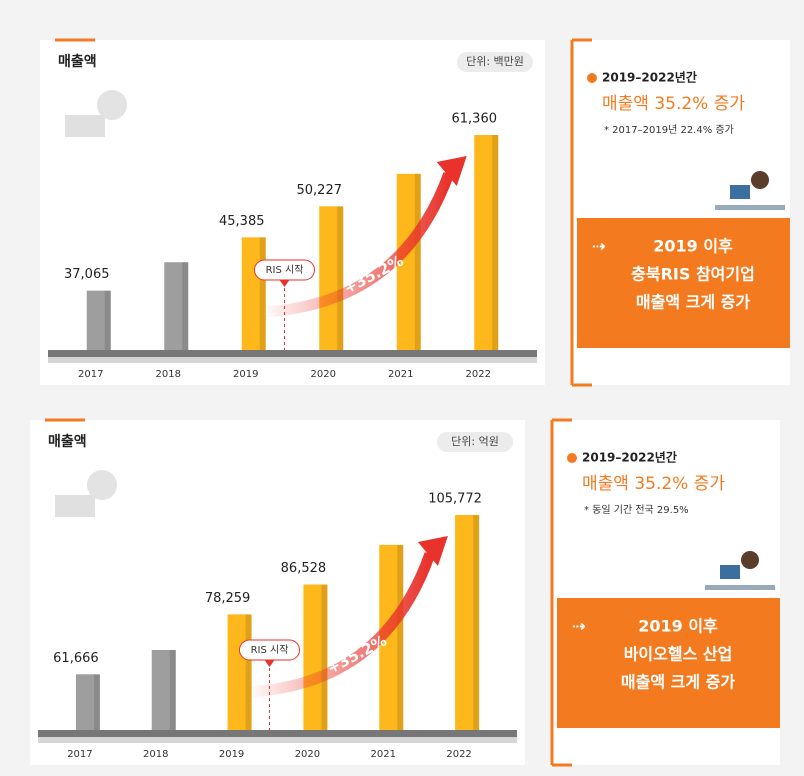  What do you see at coordinates (320, 190) in the screenshot?
I see `value-label: 50,227` at bounding box center [320, 190].